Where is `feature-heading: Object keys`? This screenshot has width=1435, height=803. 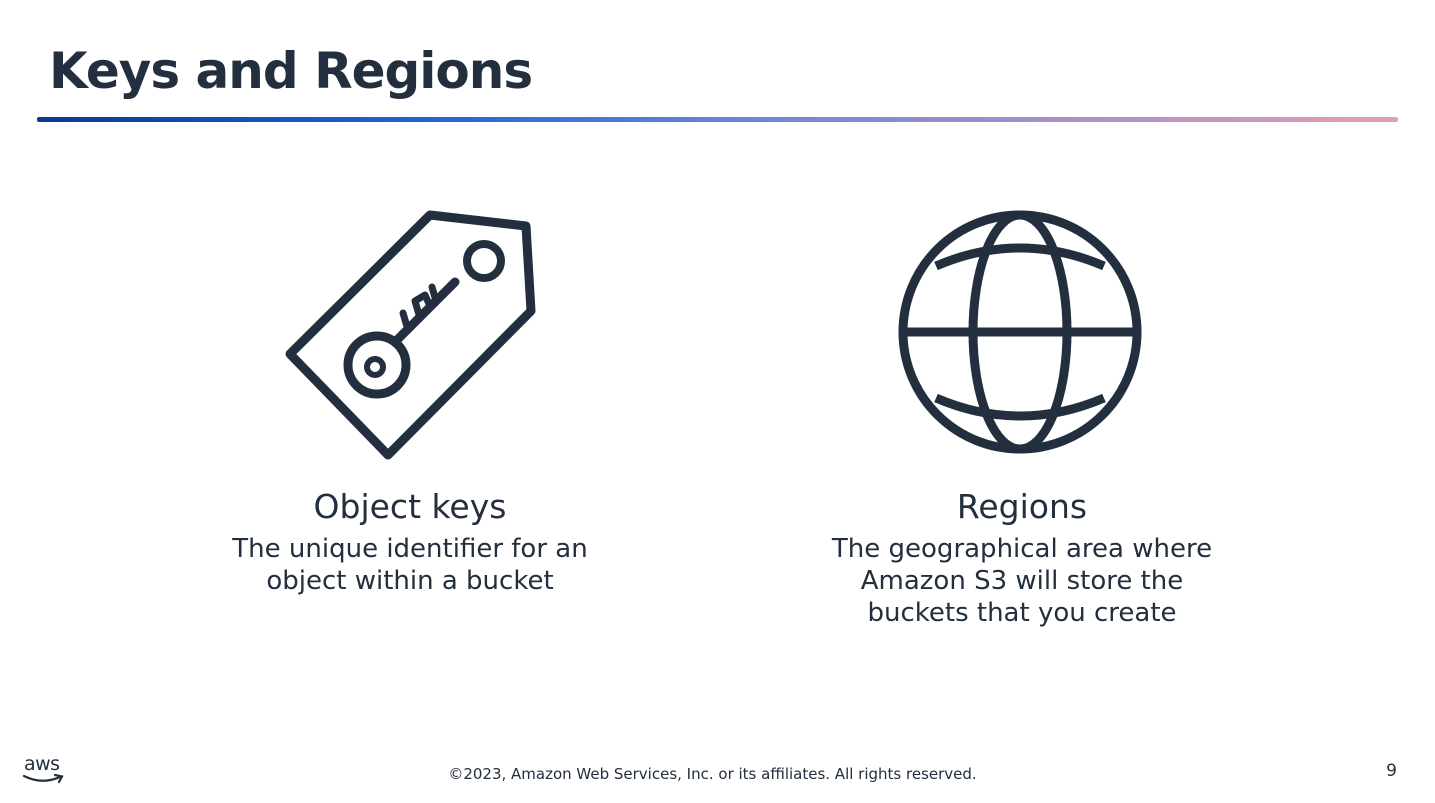
feature-heading: Object keys is located at coordinates (410, 506).